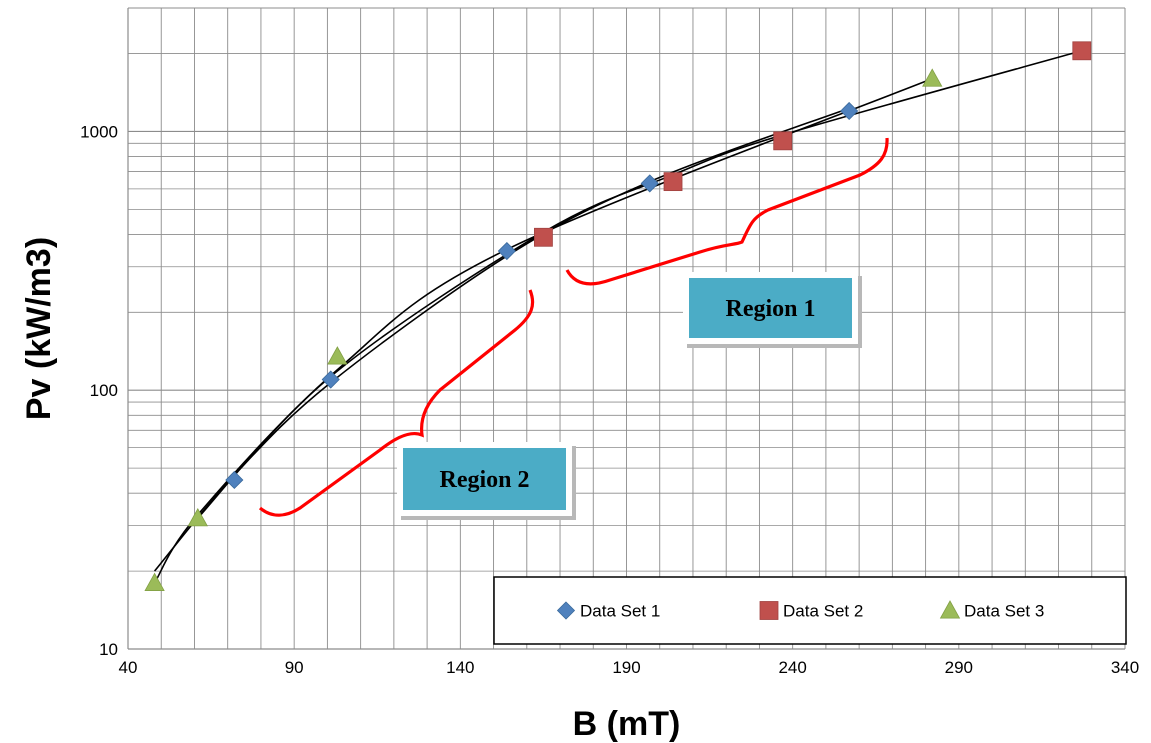 Image resolution: width=1151 pixels, height=743 pixels. What do you see at coordinates (294, 667) in the screenshot?
I see `x-tick-label: 90` at bounding box center [294, 667].